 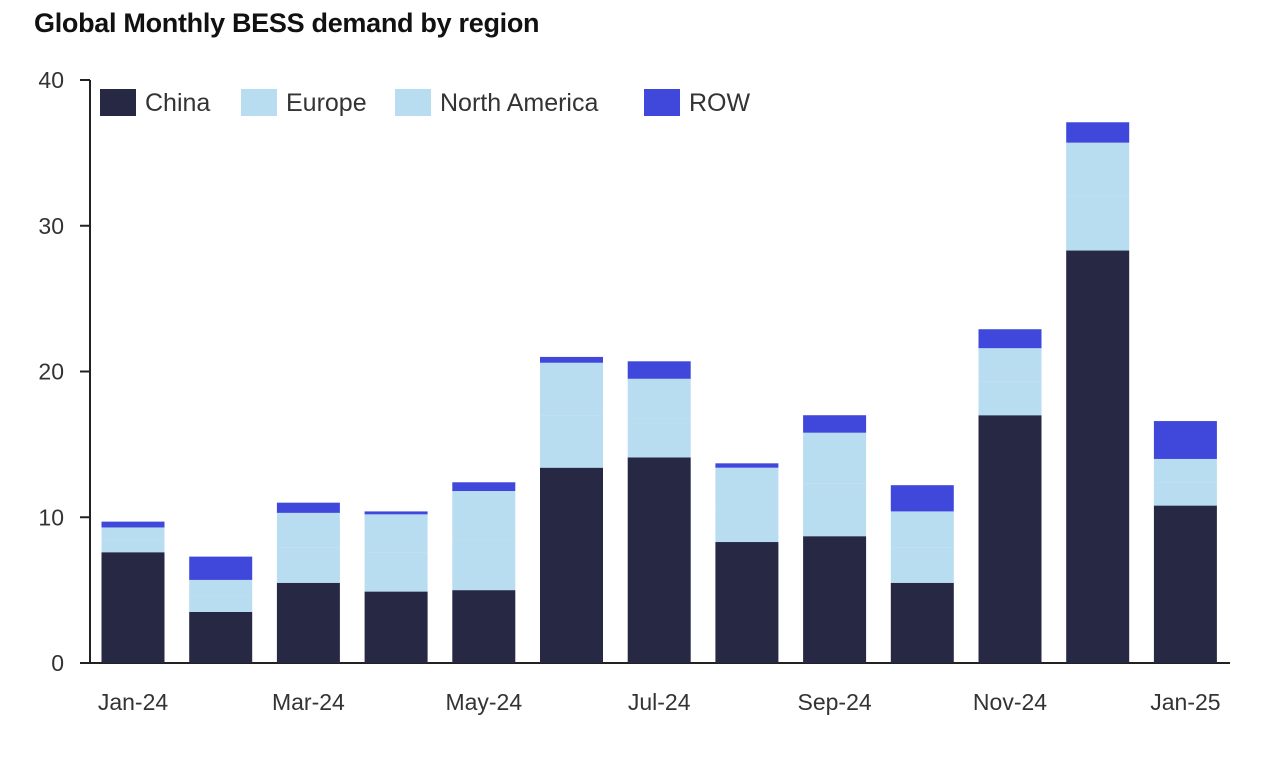 What do you see at coordinates (326, 103) in the screenshot?
I see `legend-label: Europe` at bounding box center [326, 103].